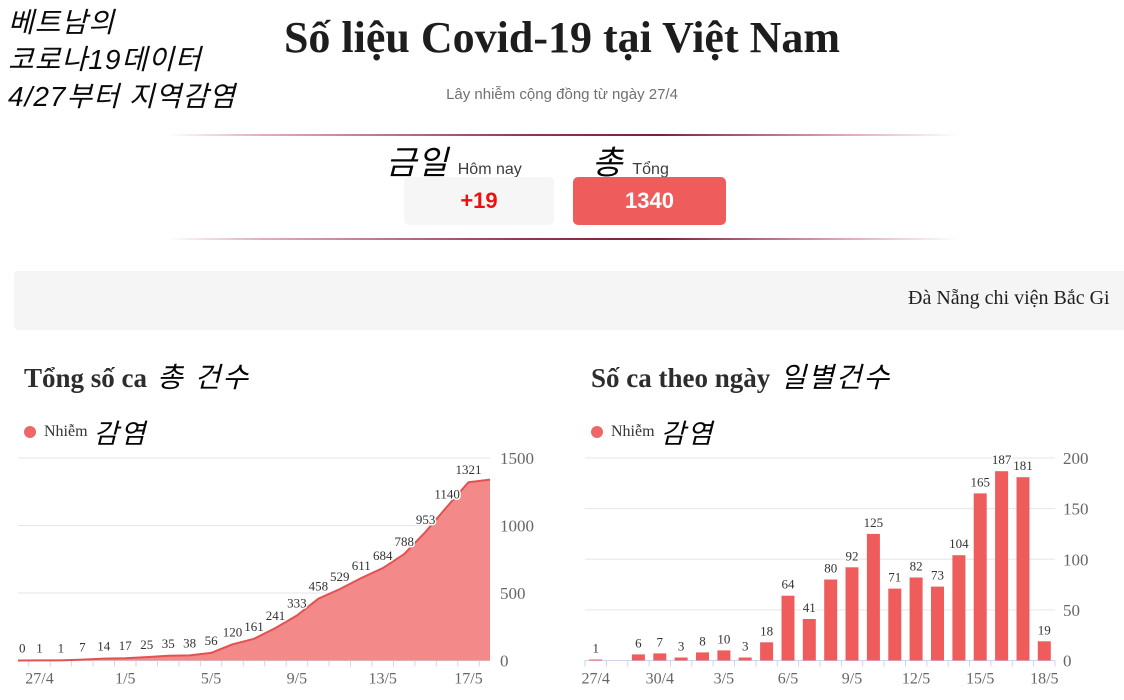  Describe the element at coordinates (404, 541) in the screenshot. I see `data-point-label: 788` at that location.